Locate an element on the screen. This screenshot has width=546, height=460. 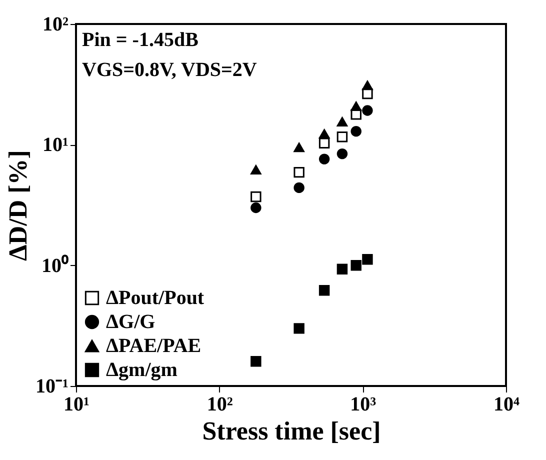
x-axis-title: Stress time [sec] is located at coordinates (291, 431).